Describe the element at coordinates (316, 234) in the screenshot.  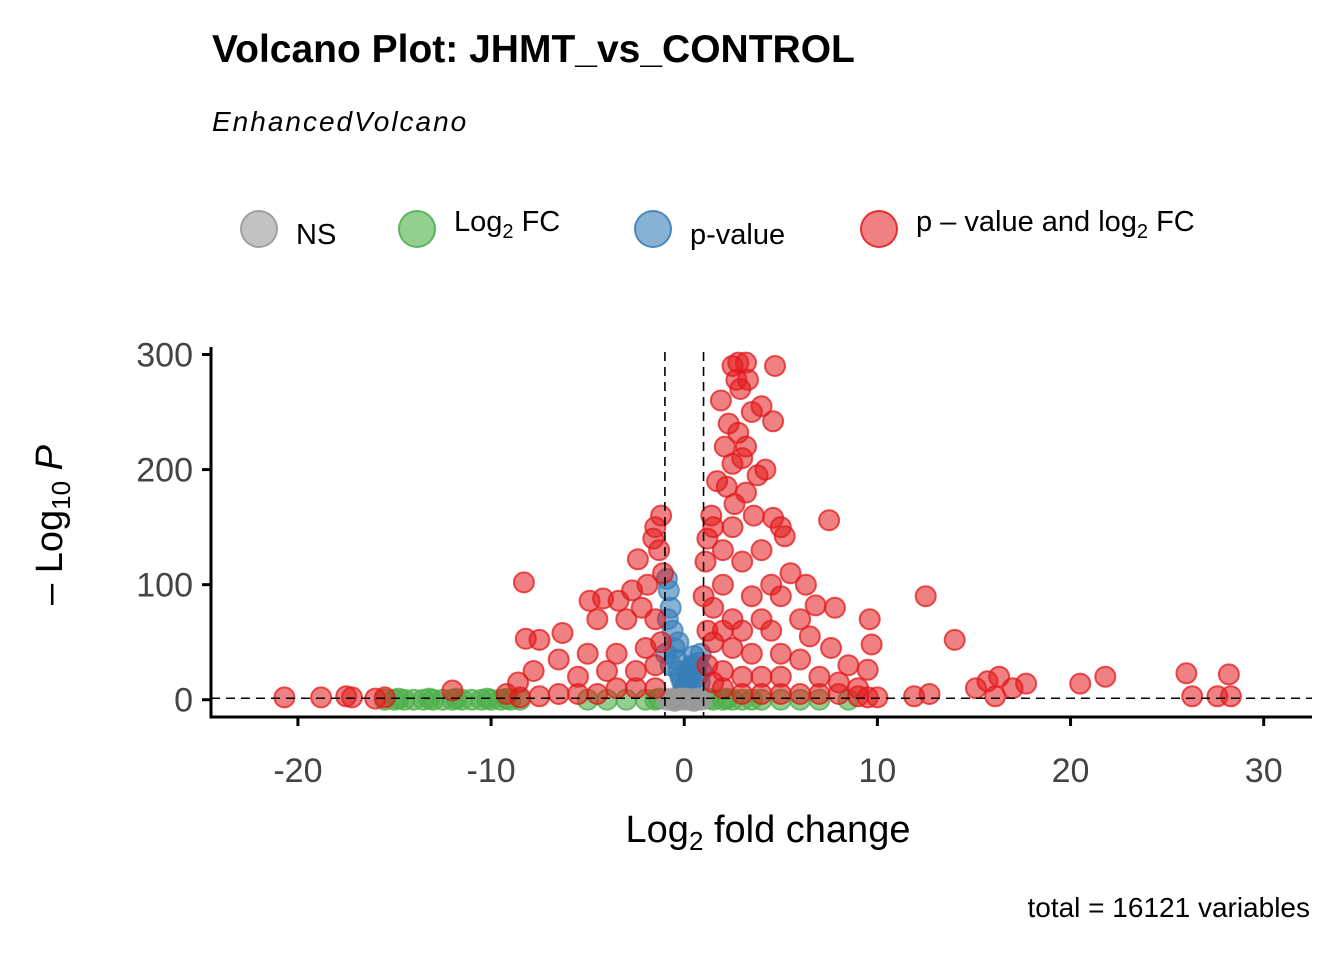
I see `legend-label-ns: NS` at that location.